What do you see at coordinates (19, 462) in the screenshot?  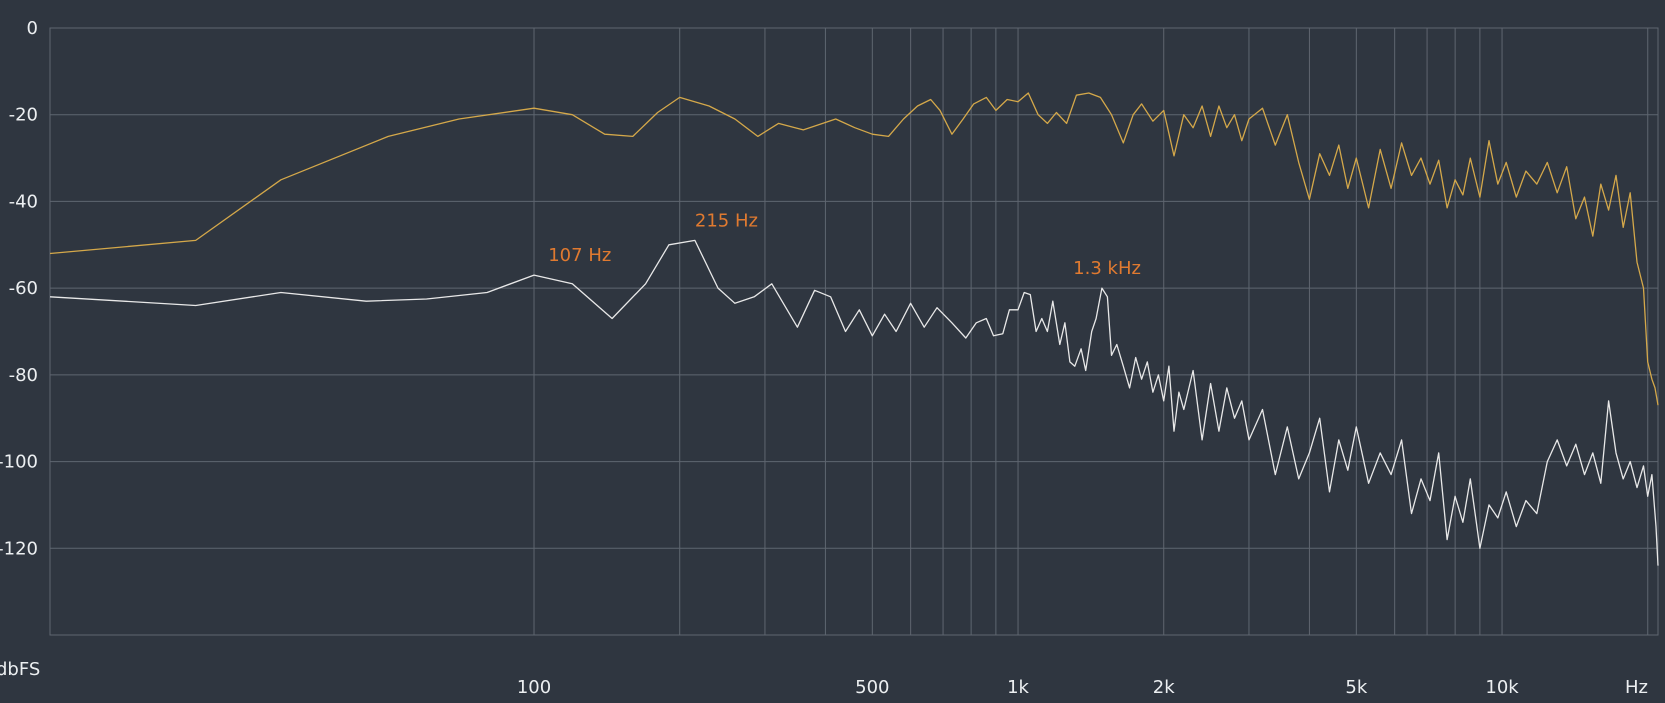 I see `y-tick-label: -100` at bounding box center [19, 462].